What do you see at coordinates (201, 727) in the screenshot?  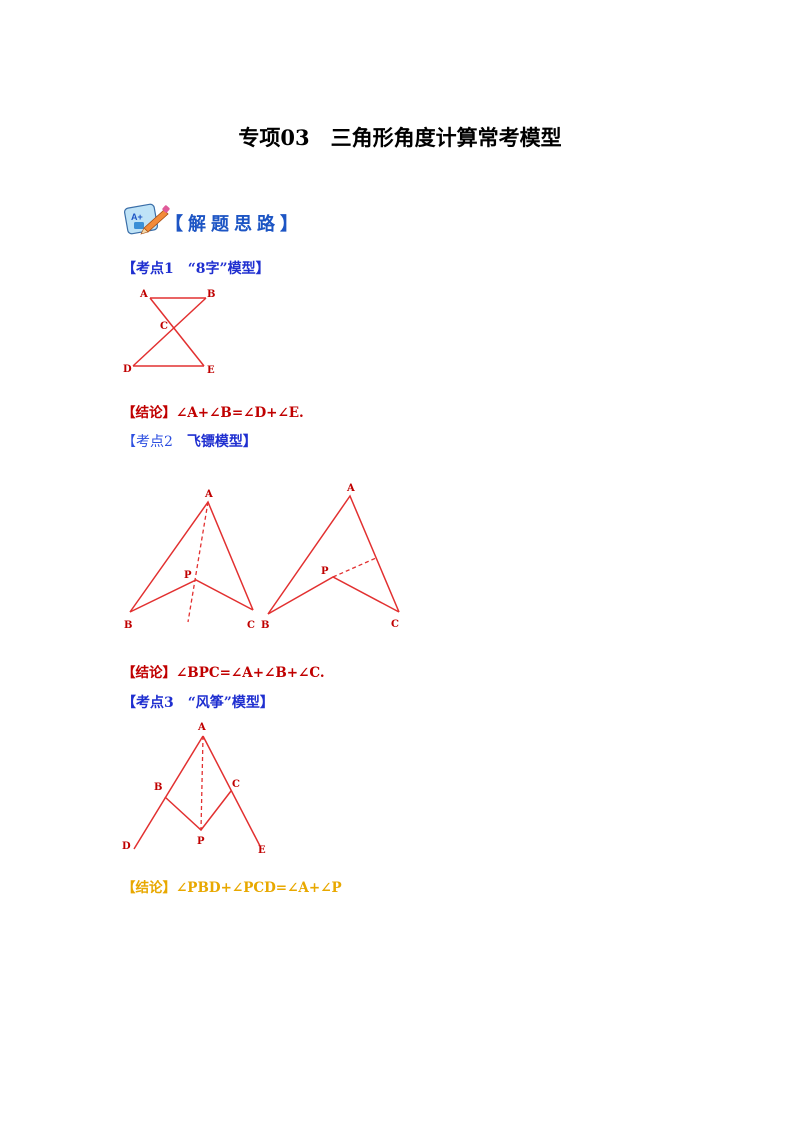 I see `kite-label-a: A` at bounding box center [201, 727].